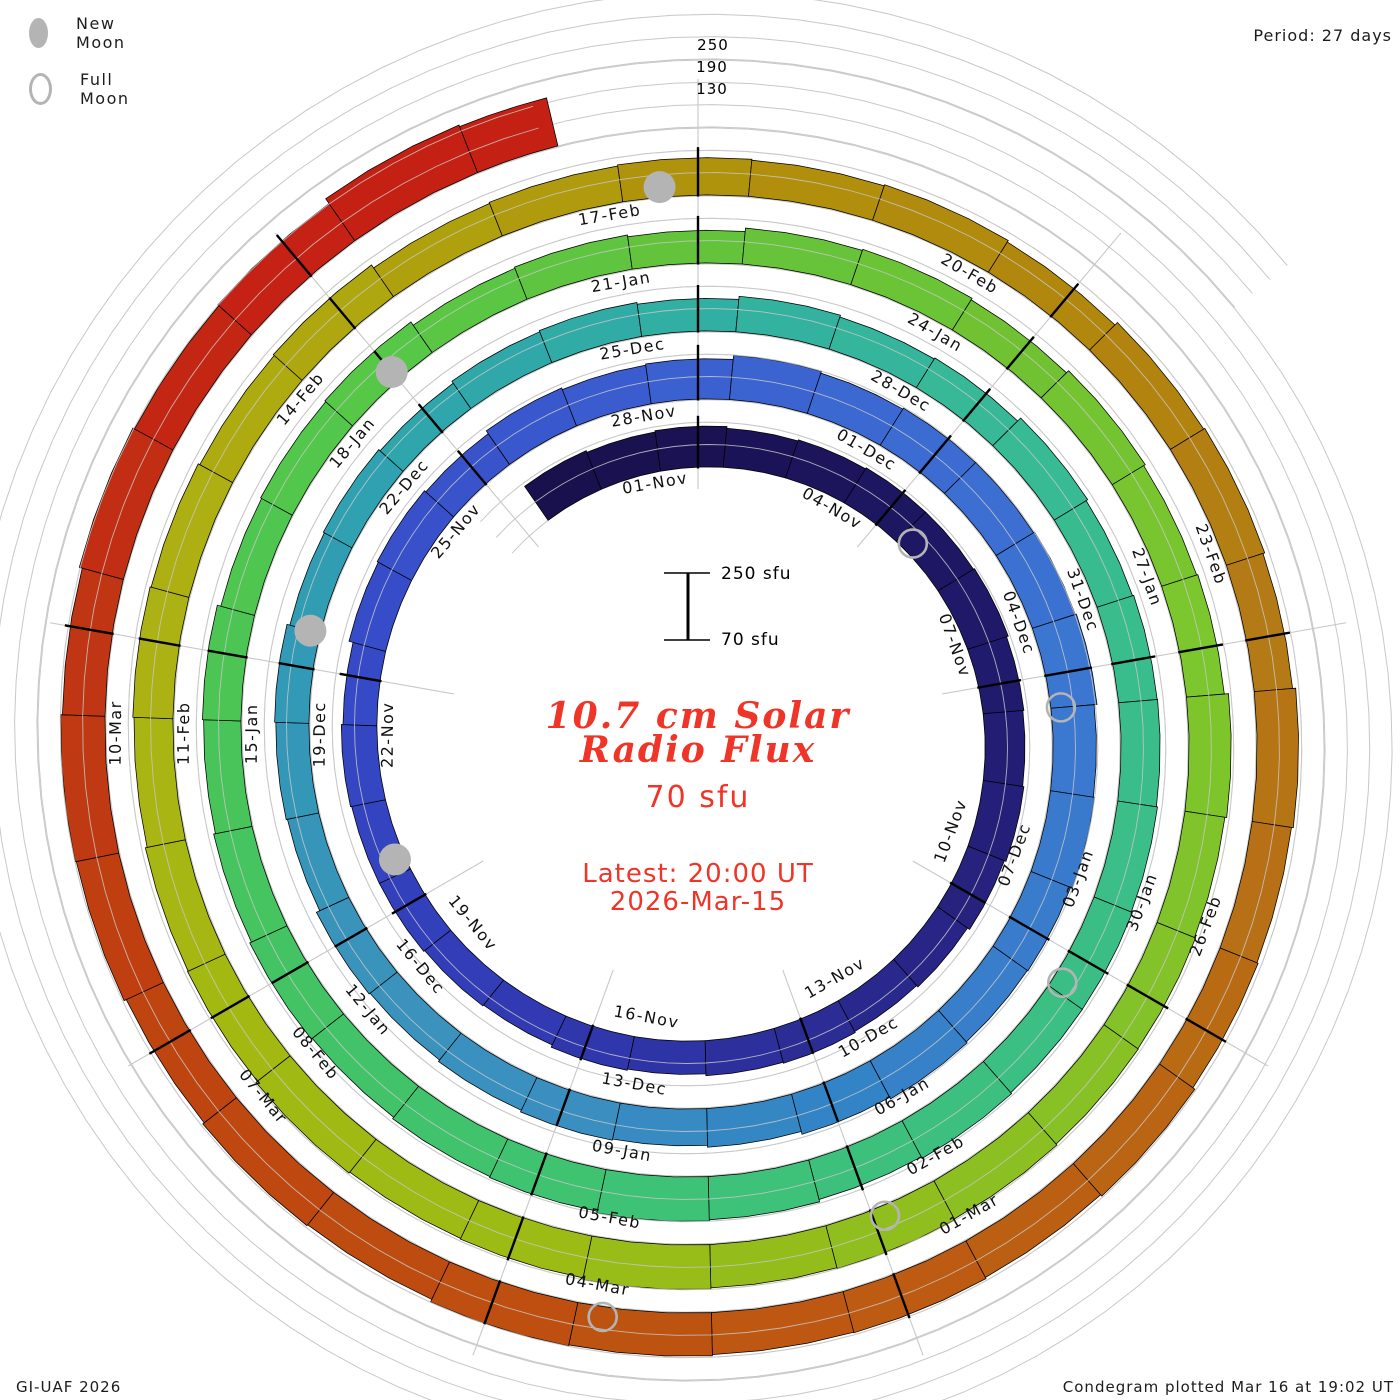  I want to click on radial-tick-250: 250, so click(713, 45).